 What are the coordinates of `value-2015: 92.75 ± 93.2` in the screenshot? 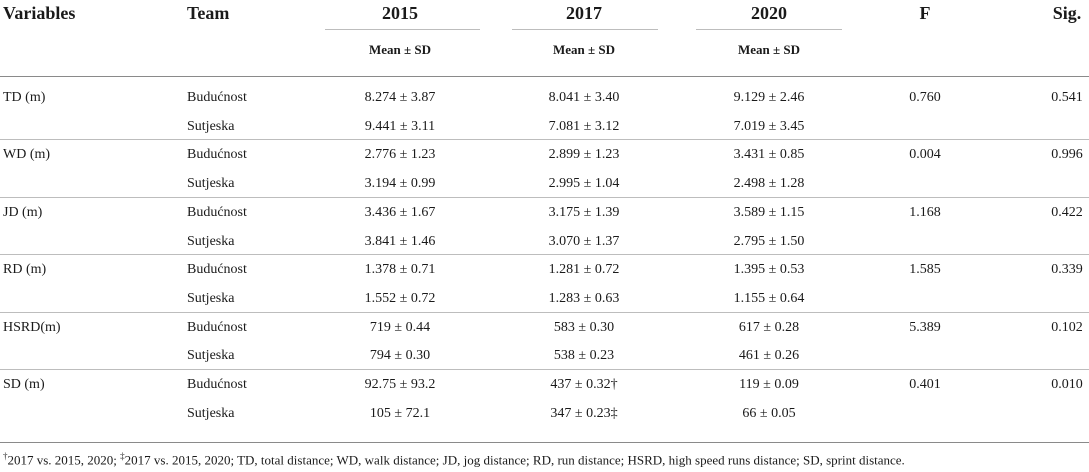 It's located at (400, 384).